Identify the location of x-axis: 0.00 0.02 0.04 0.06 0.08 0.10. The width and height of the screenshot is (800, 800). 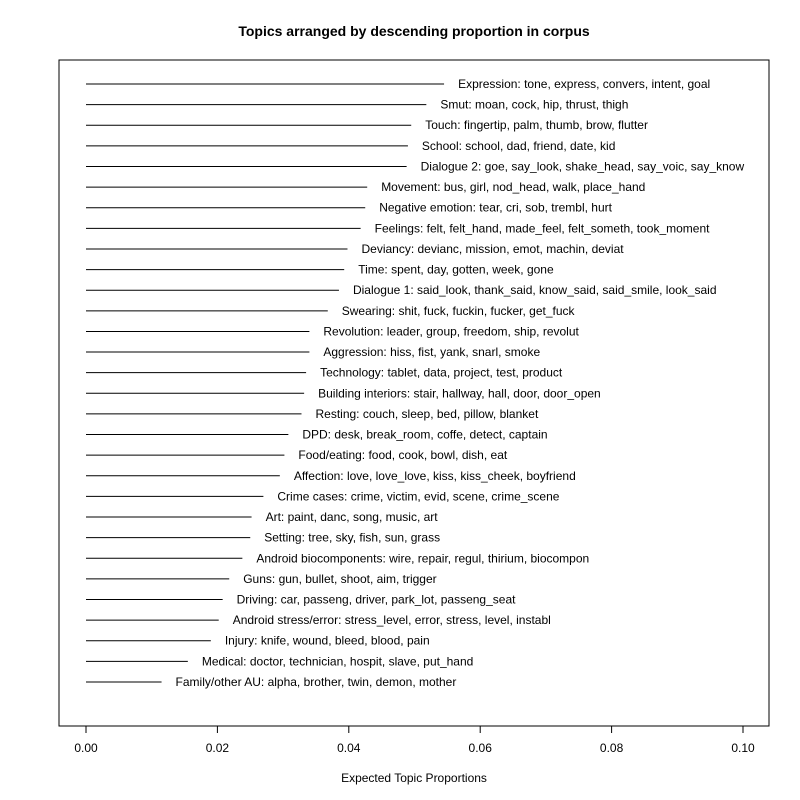
(414, 740).